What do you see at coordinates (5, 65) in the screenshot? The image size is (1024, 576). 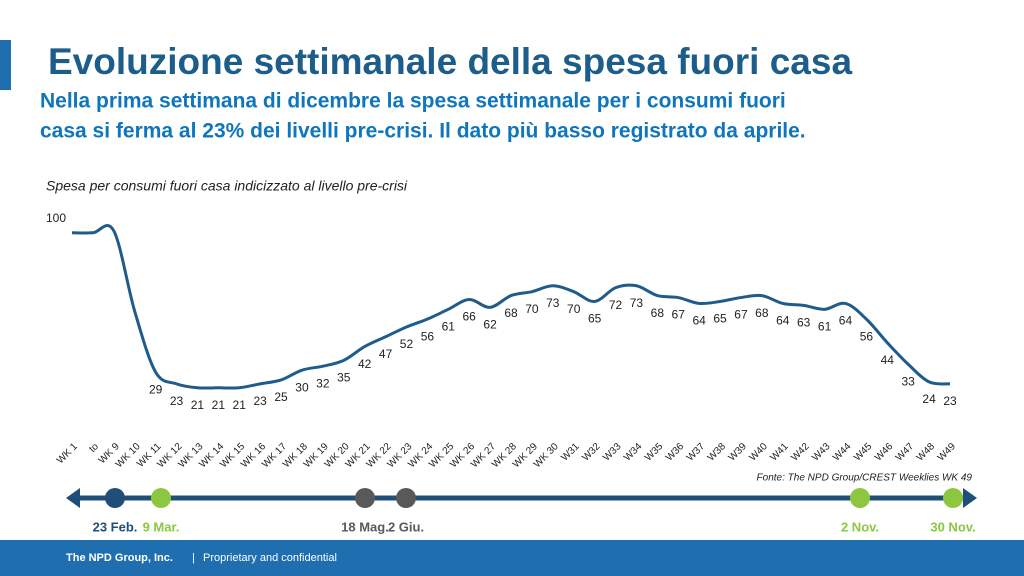 I see `accent-bar` at bounding box center [5, 65].